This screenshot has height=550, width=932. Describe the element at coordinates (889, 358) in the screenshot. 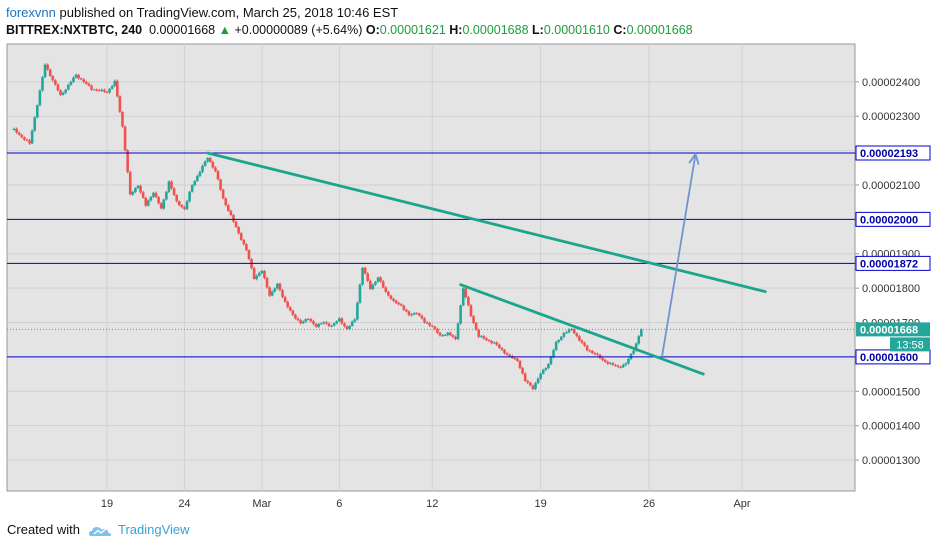

I see `level-price-label: 0.00001600` at that location.